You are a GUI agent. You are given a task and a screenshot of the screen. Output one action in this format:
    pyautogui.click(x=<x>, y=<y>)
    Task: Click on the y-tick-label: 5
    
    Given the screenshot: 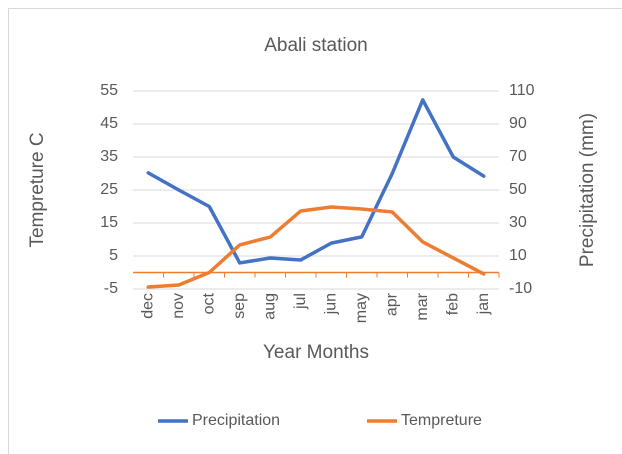 What is the action you would take?
    pyautogui.click(x=113, y=255)
    